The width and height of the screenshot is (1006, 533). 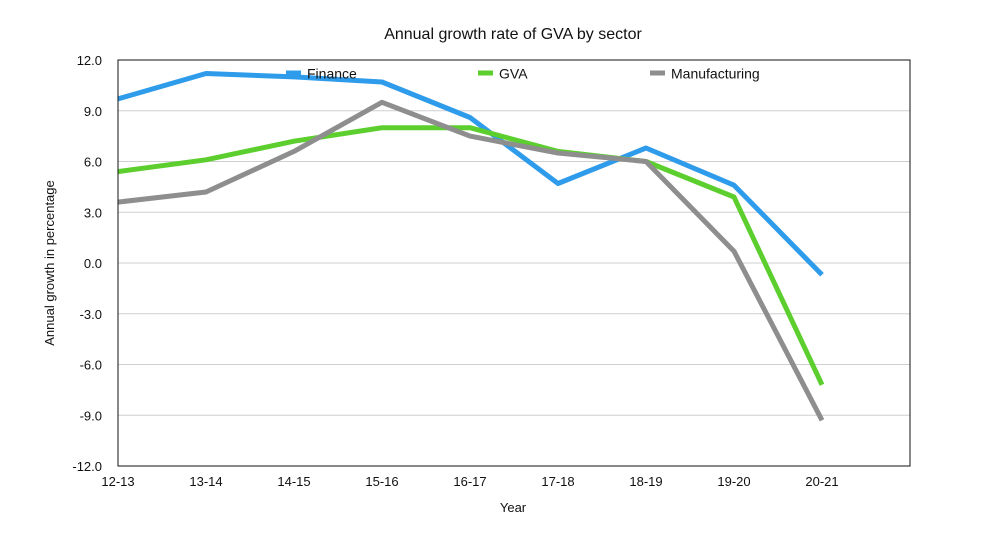 I want to click on x-tick-label: 16-17, so click(x=469, y=481).